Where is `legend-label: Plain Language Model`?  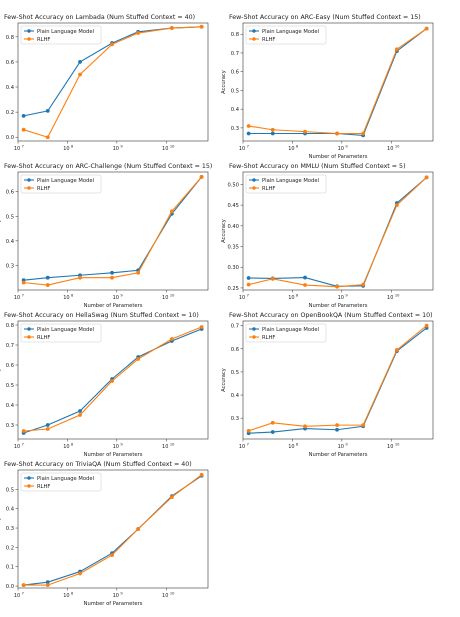
legend-label: Plain Language Model is located at coordinates (65, 330).